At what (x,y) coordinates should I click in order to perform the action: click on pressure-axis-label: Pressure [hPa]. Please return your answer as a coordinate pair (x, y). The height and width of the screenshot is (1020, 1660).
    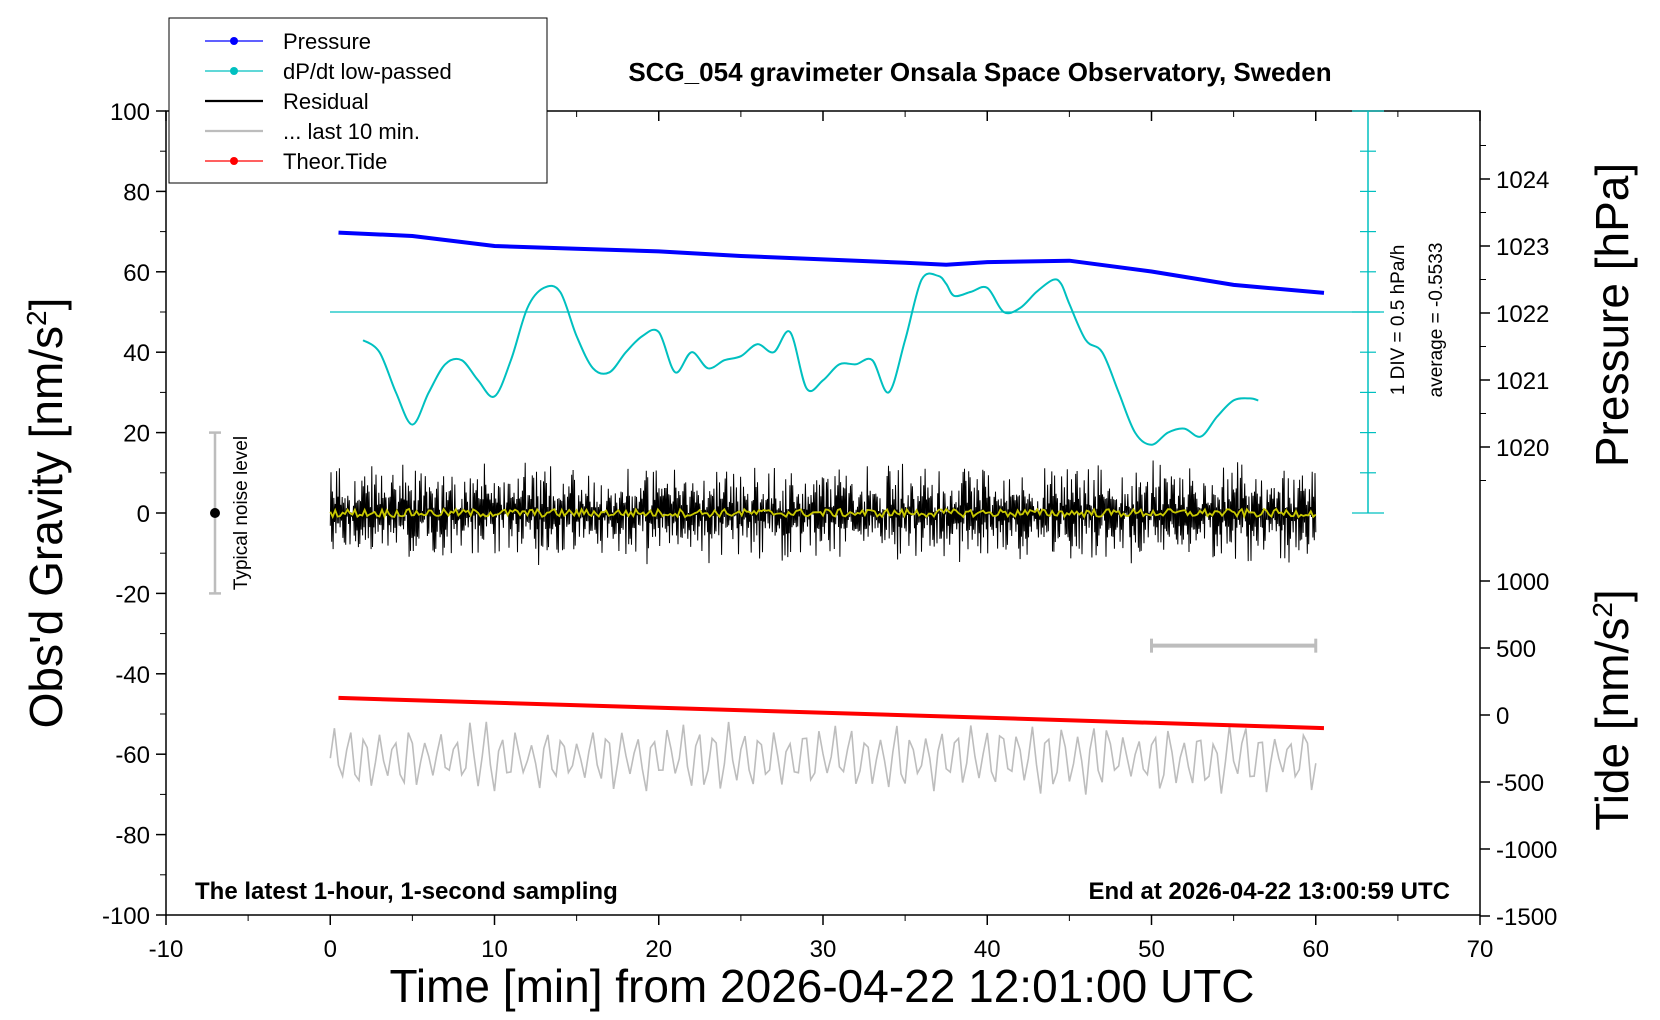
    Looking at the image, I should click on (1612, 315).